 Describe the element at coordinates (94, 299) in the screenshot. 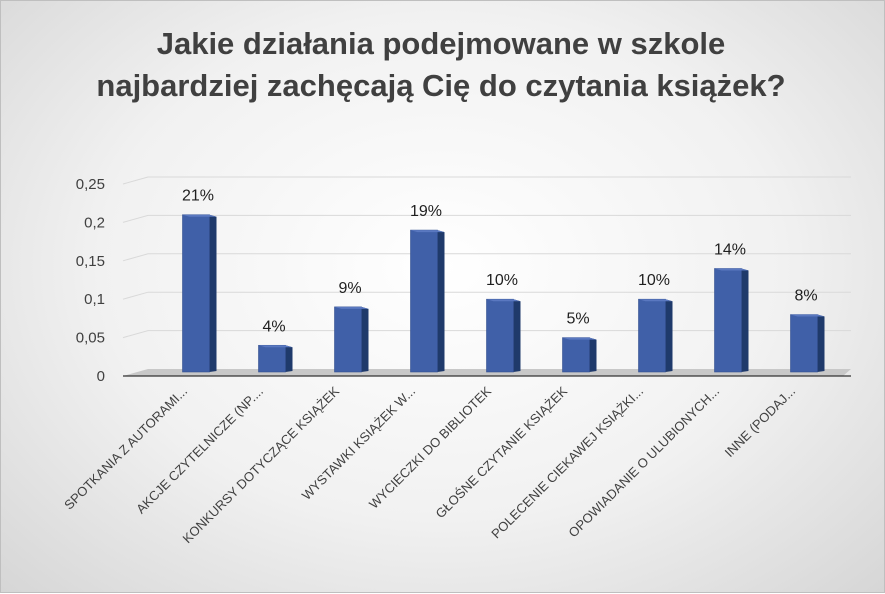

I see `y-tick-label: 0,1` at that location.